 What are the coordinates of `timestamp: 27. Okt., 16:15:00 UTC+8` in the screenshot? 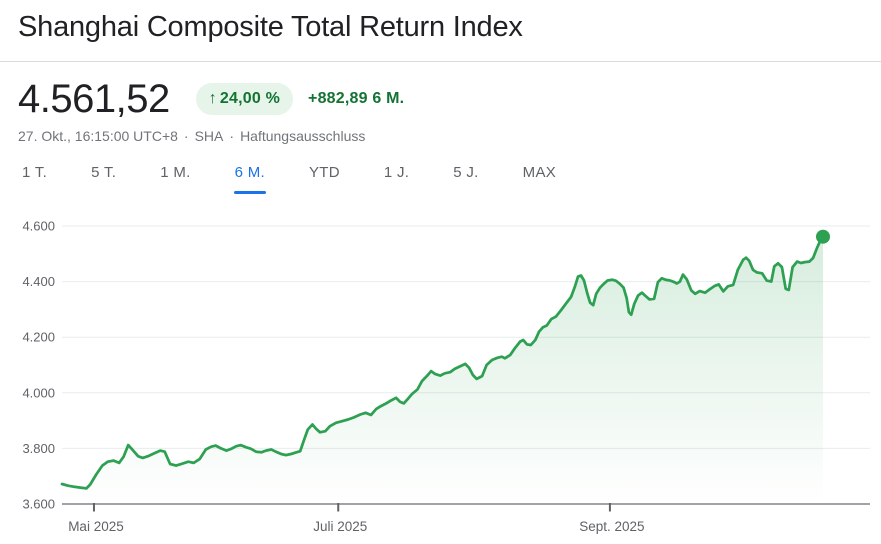 It's located at (98, 136).